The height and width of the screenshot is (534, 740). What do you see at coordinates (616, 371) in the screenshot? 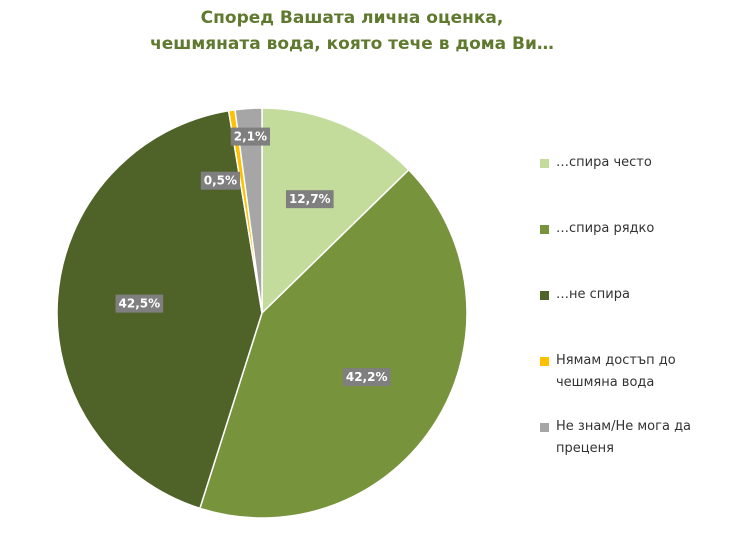
I see `legend-label: Нямам достъп до чешмяна вода` at bounding box center [616, 371].